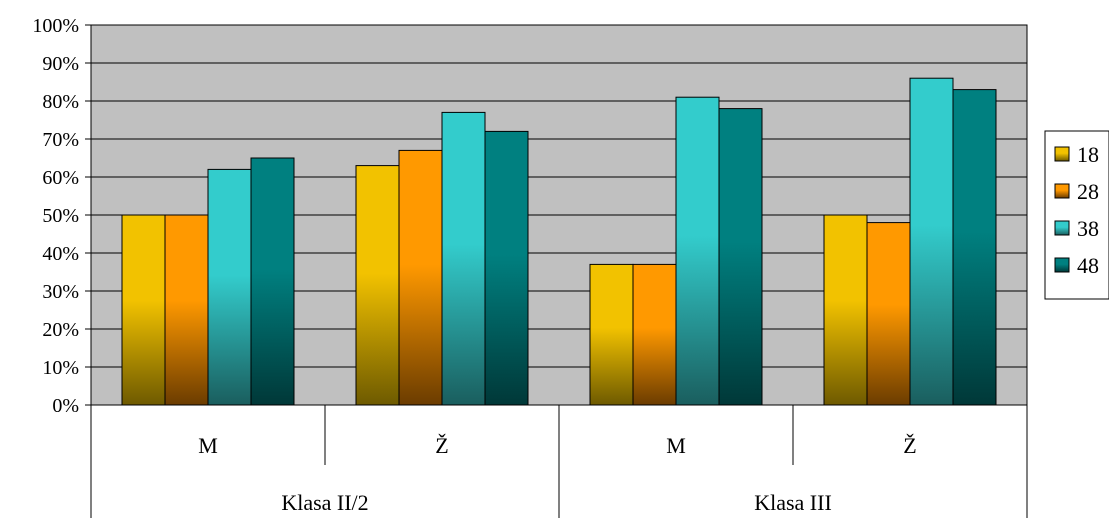 This screenshot has width=1109, height=518. I want to click on y-tick-label: 0%, so click(65, 406).